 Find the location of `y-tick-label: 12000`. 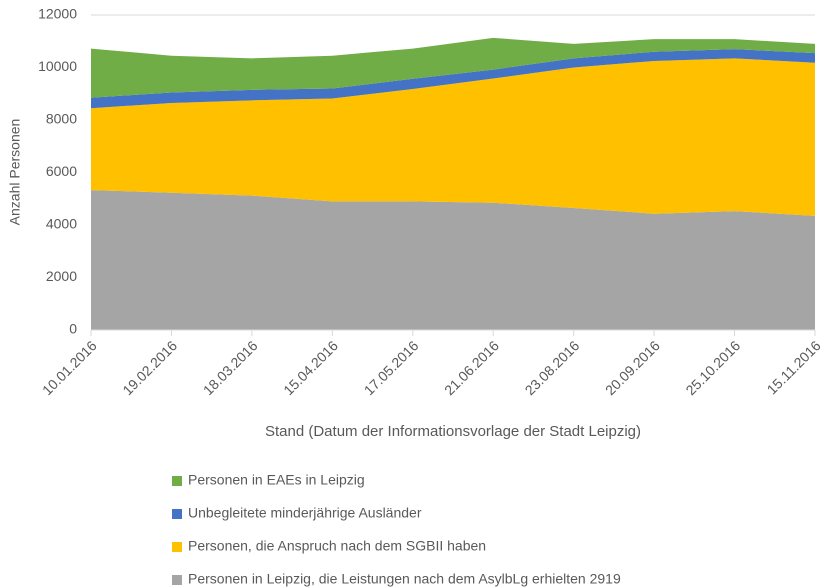

y-tick-label: 12000 is located at coordinates (57, 14).